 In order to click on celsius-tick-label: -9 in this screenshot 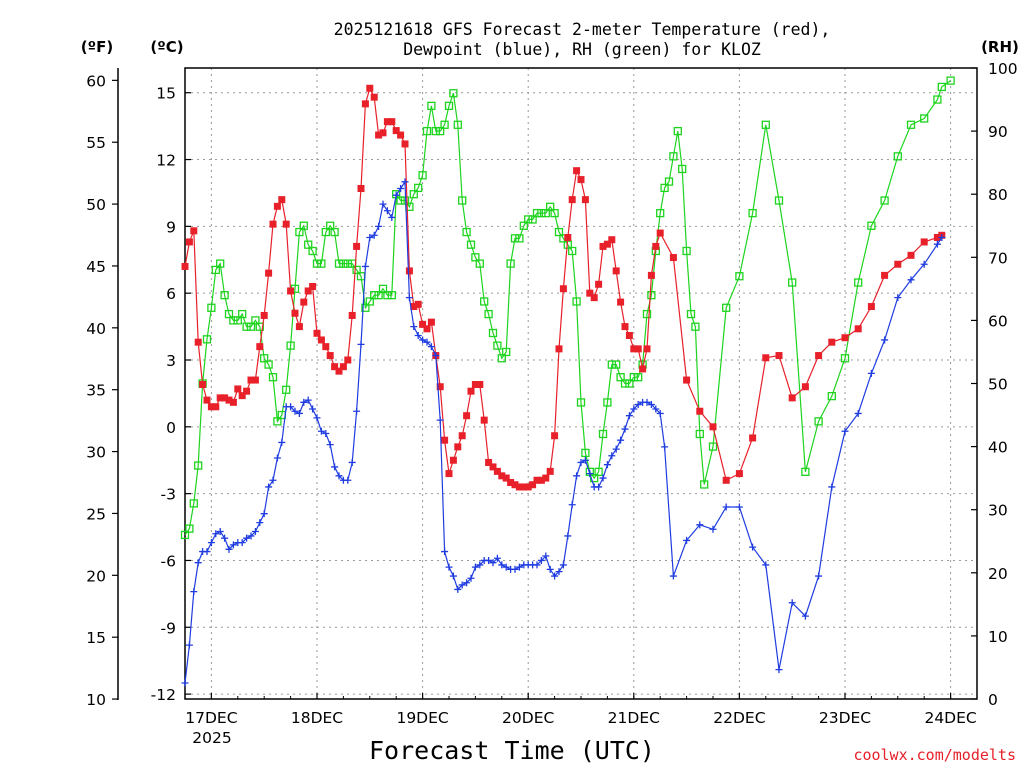, I will do `click(168, 628)`.